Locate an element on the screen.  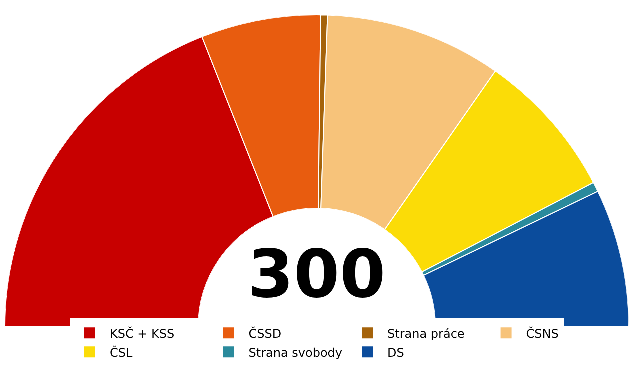
legend-label: ČSSD is located at coordinates (265, 333).